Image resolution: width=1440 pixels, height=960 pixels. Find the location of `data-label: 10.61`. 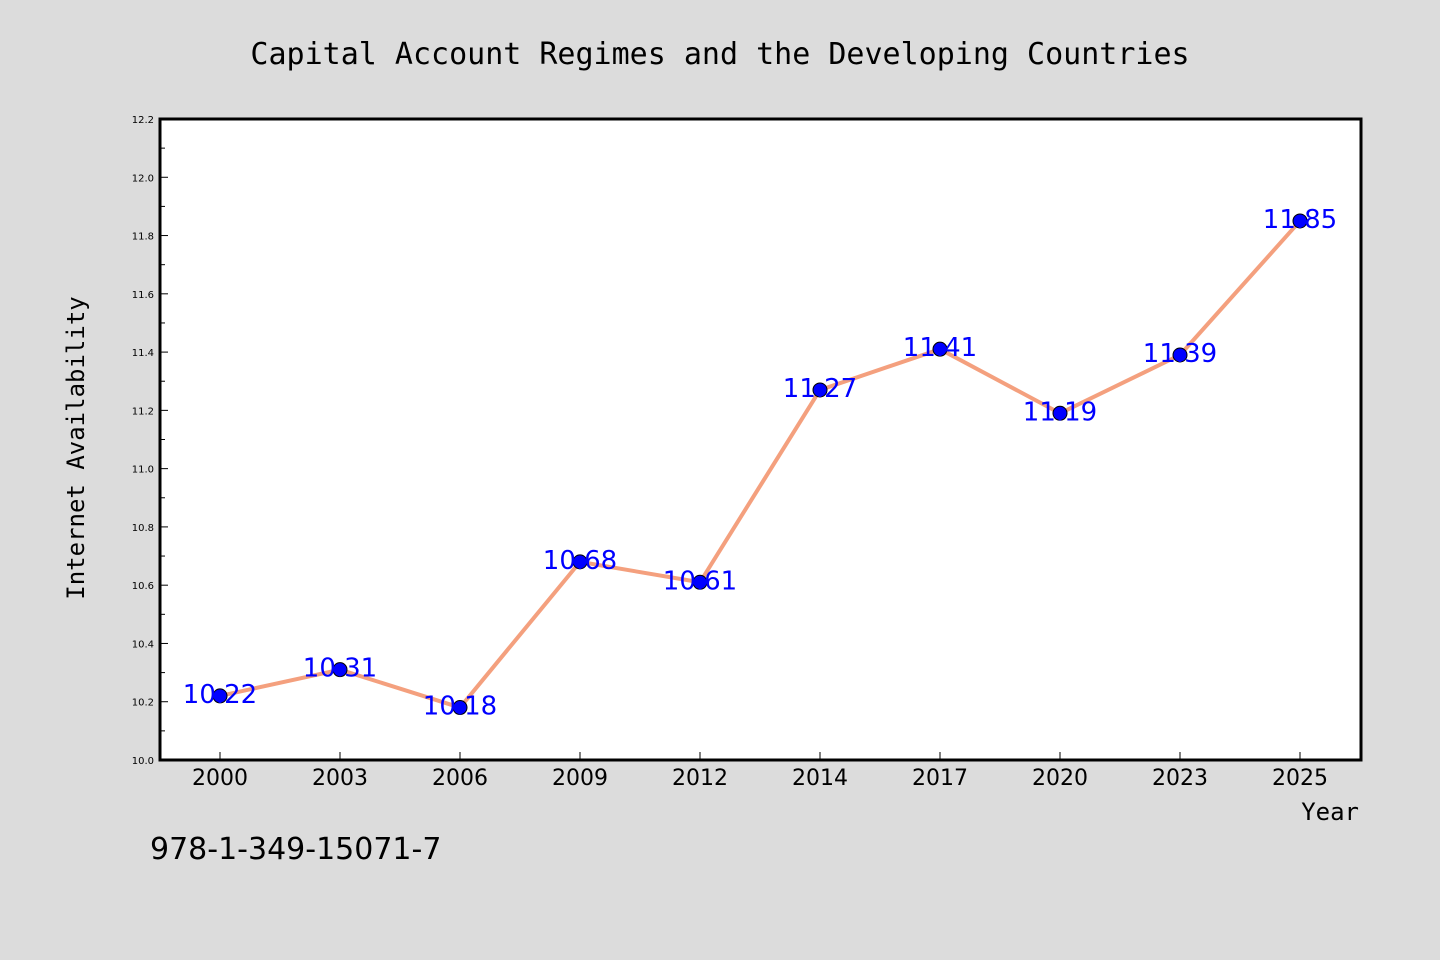

data-label: 10.61 is located at coordinates (700, 581).